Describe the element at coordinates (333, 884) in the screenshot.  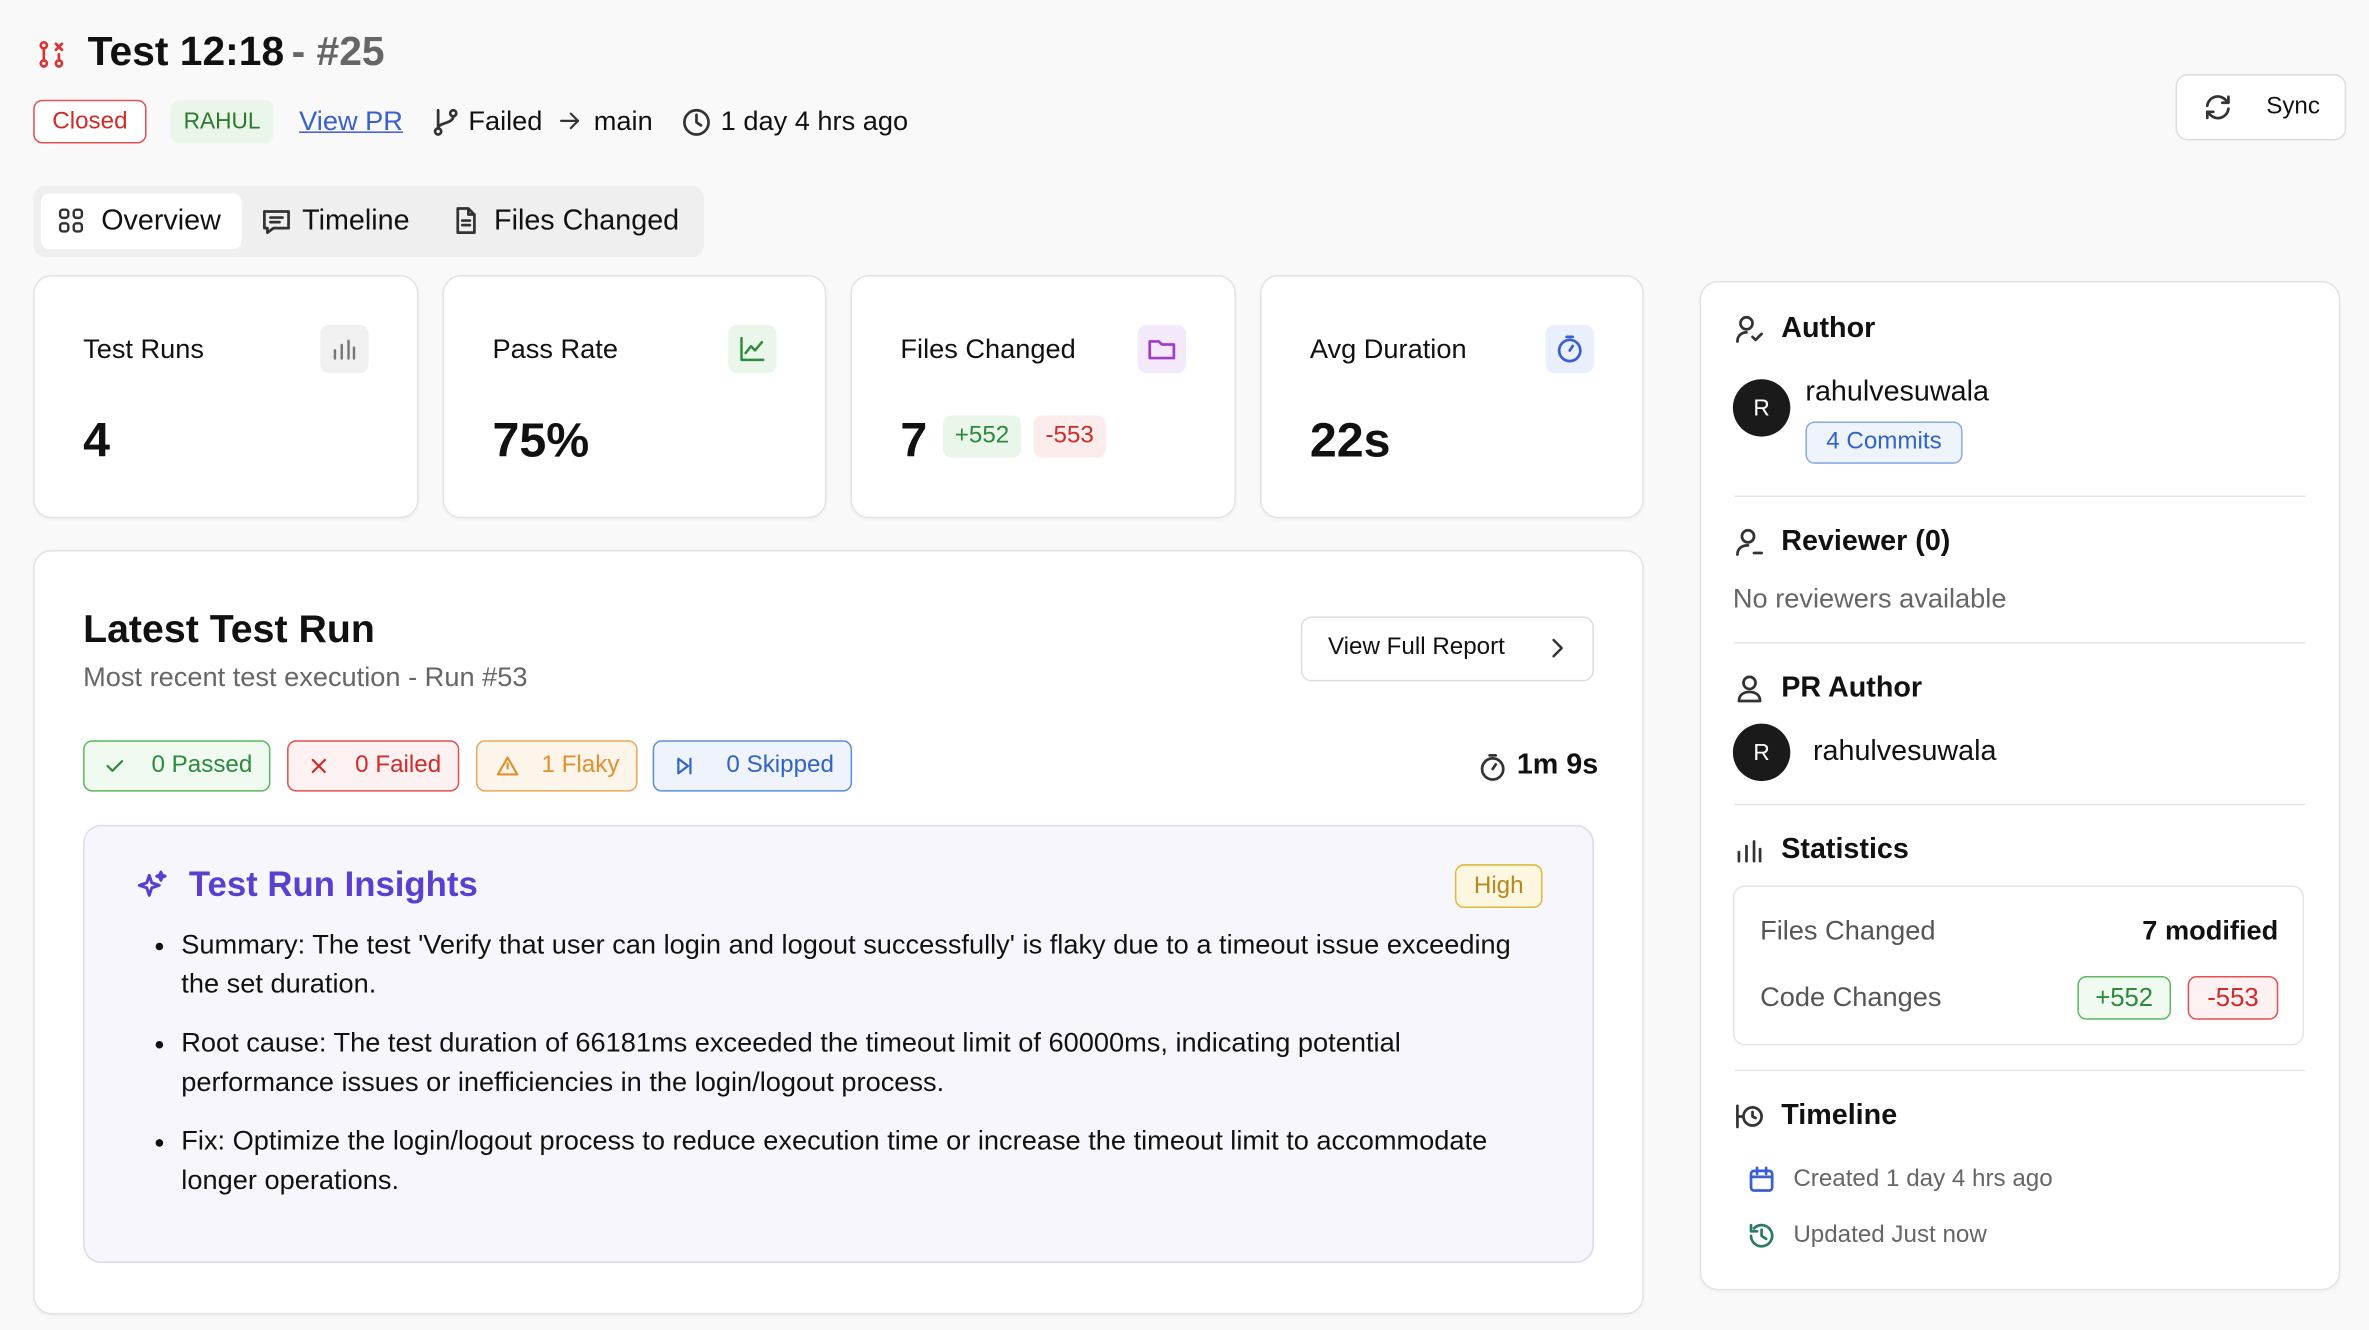
I see `insights-title: Test Run Insights` at that location.